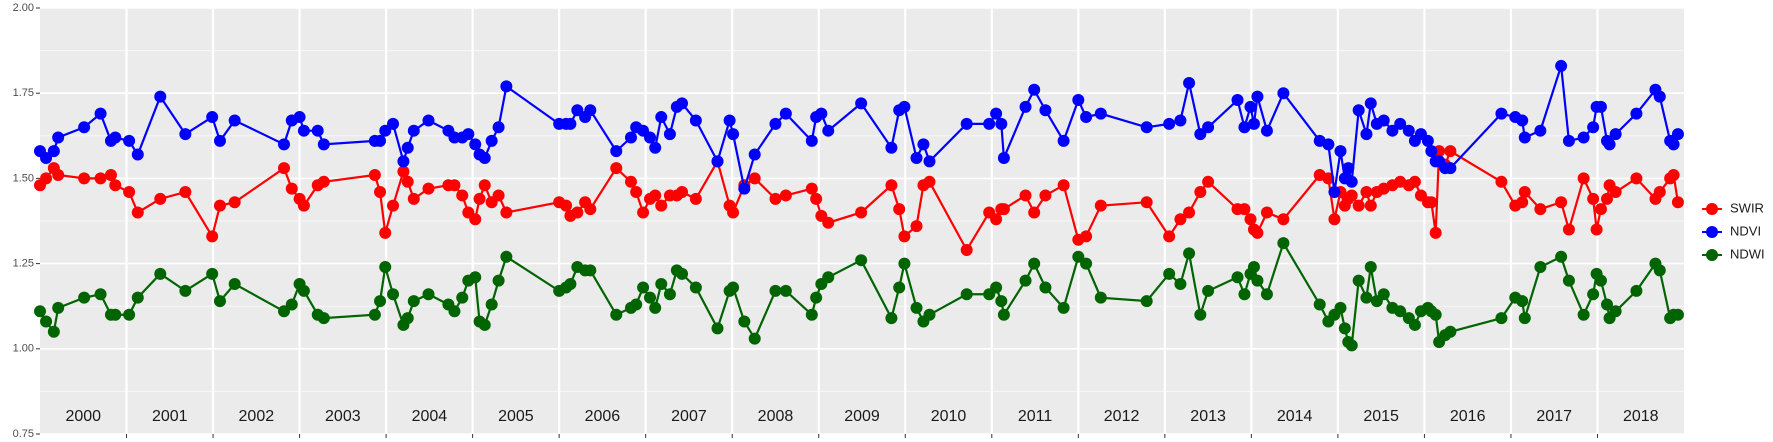 The width and height of the screenshot is (1773, 442). What do you see at coordinates (343, 416) in the screenshot?
I see `year-label: 2003` at bounding box center [343, 416].